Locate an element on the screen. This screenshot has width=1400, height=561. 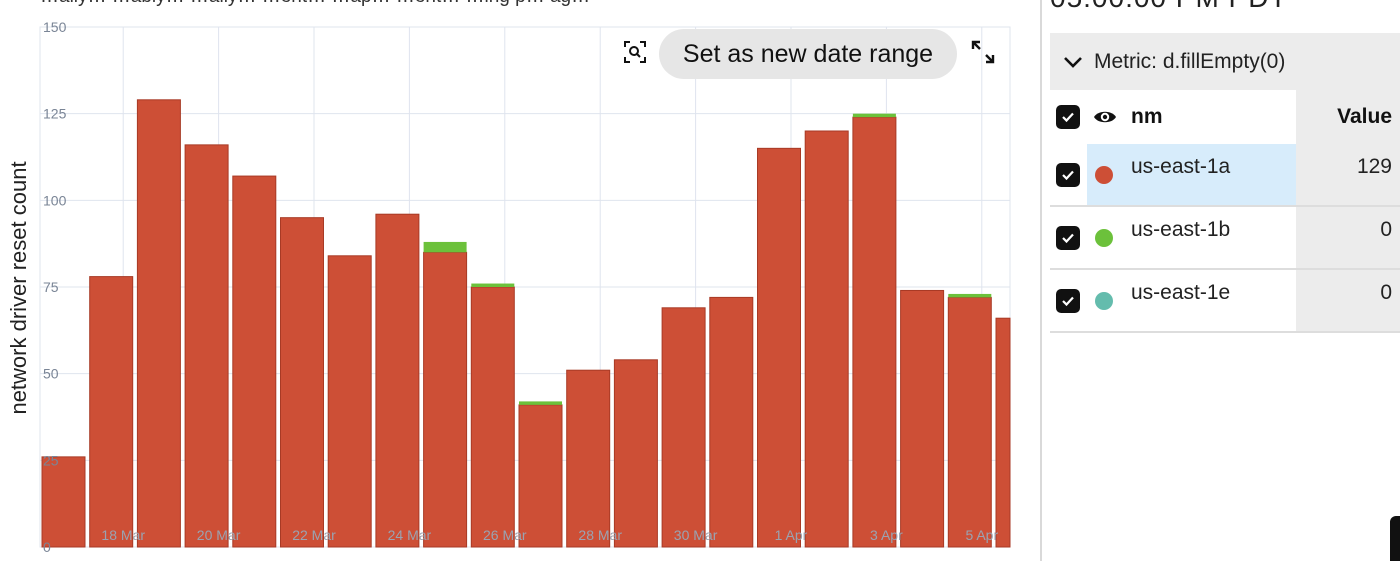
y-tick-label: 75 is located at coordinates (51, 287).